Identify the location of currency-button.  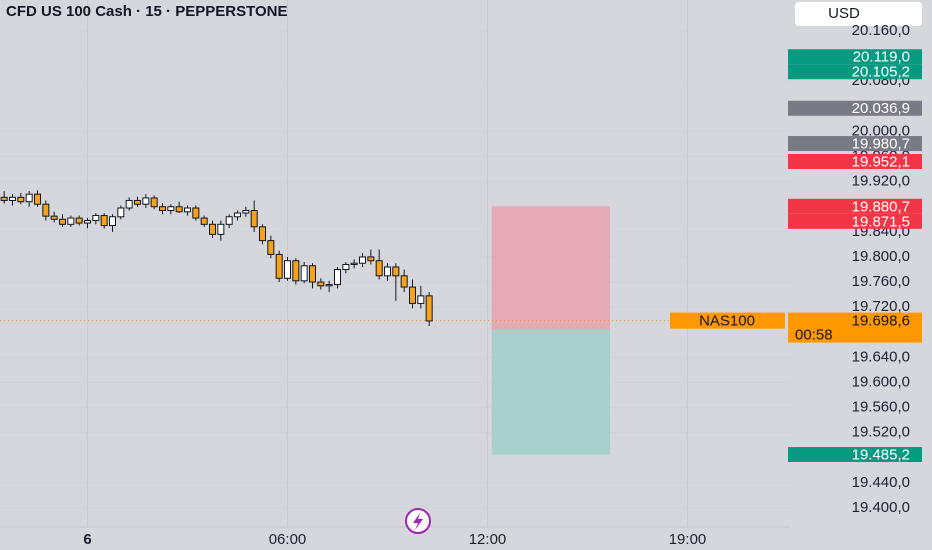
(858, 14).